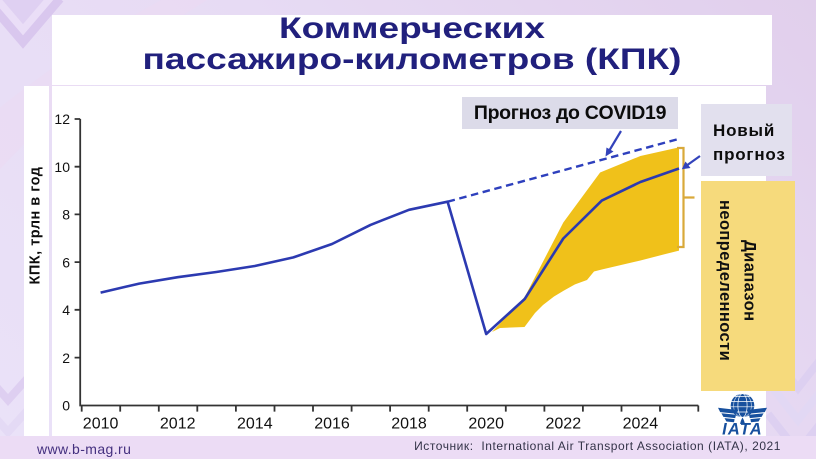  What do you see at coordinates (62, 167) in the screenshot?
I see `svg-text: 10` at bounding box center [62, 167].